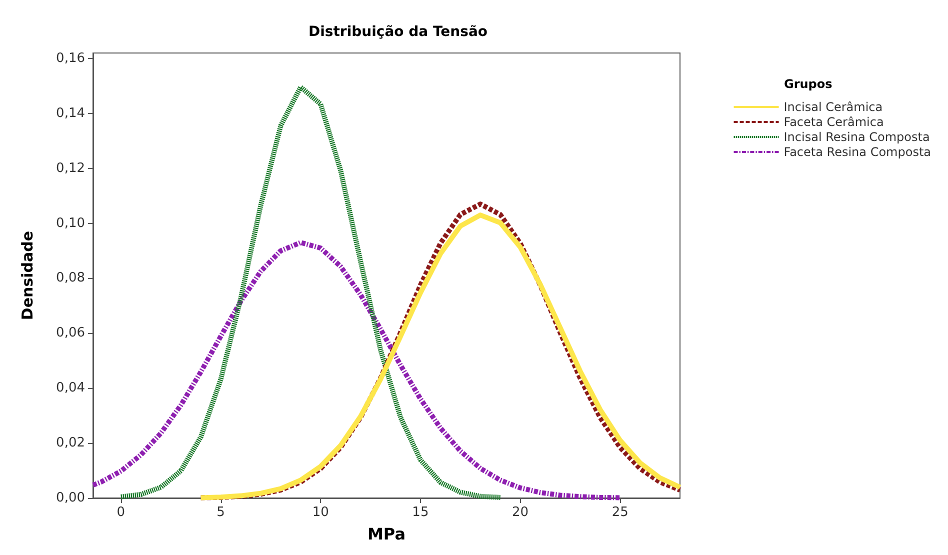 The image size is (948, 555). What do you see at coordinates (320, 512) in the screenshot?
I see `x-tick-label: 10` at bounding box center [320, 512].